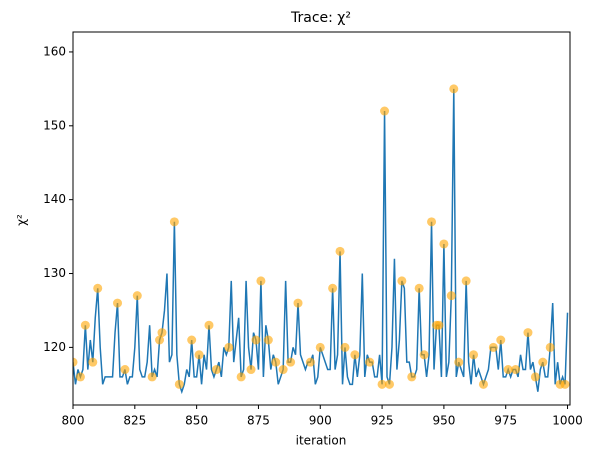  I want to click on x-axis-label: iteration, so click(321, 441).